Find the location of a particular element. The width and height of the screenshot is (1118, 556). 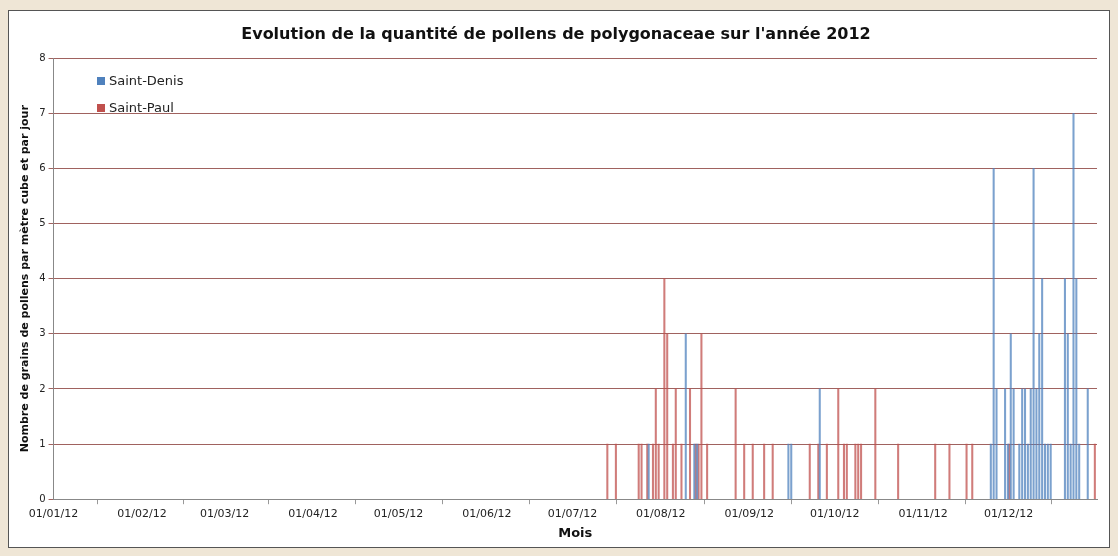

x-tick-label: 01/01/12 is located at coordinates (53, 513).